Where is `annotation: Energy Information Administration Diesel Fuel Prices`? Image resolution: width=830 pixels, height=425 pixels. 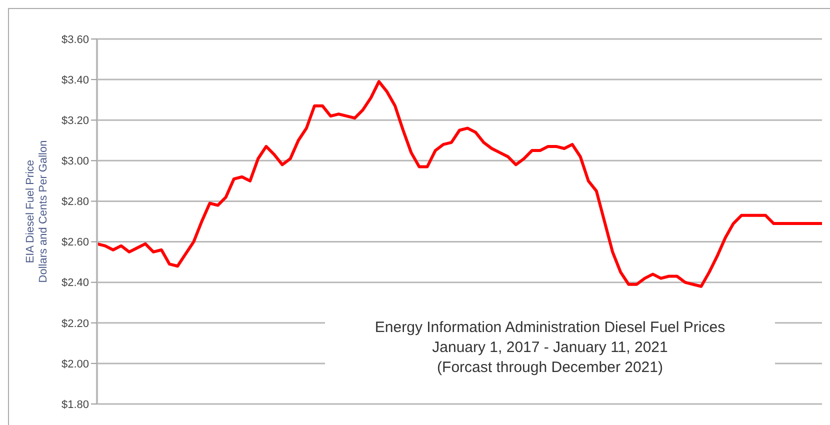 annotation: Energy Information Administration Diesel Fuel Prices is located at coordinates (550, 328).